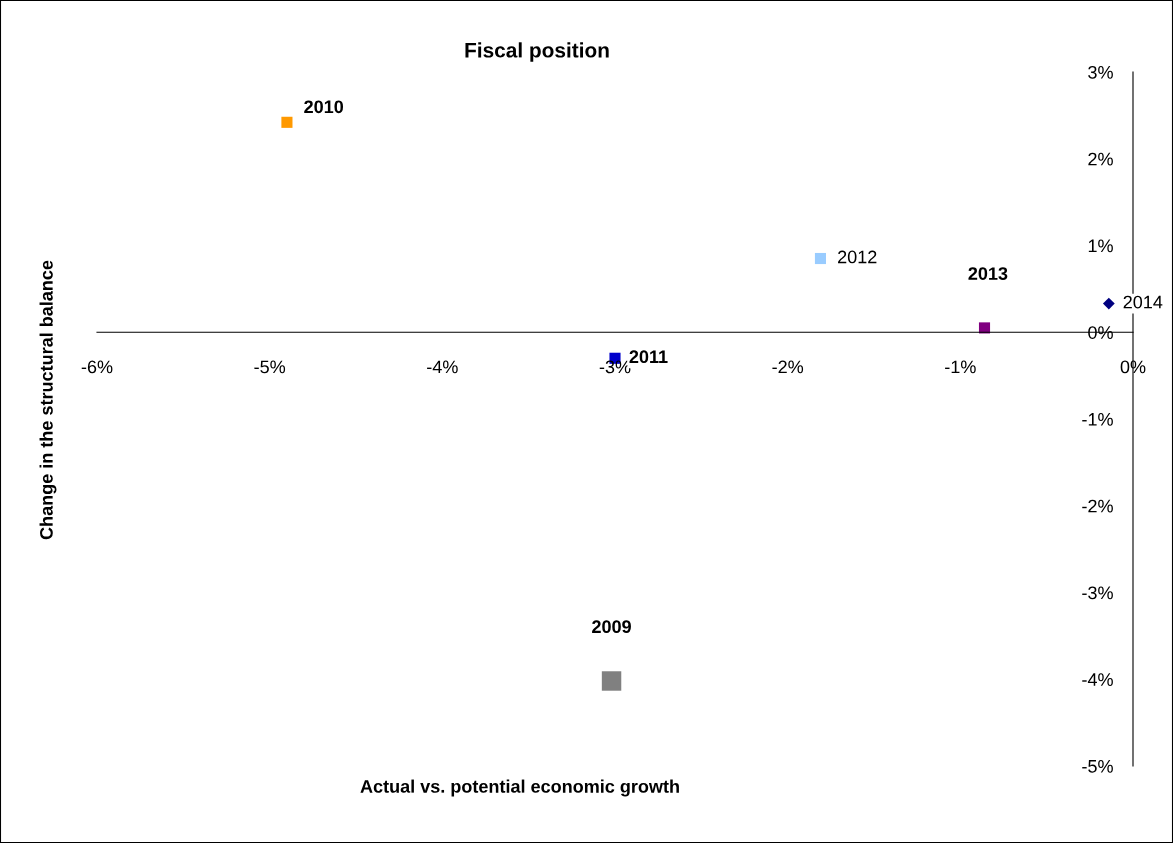 This screenshot has width=1173, height=843. I want to click on y-tick-label: -2%, so click(1097, 506).